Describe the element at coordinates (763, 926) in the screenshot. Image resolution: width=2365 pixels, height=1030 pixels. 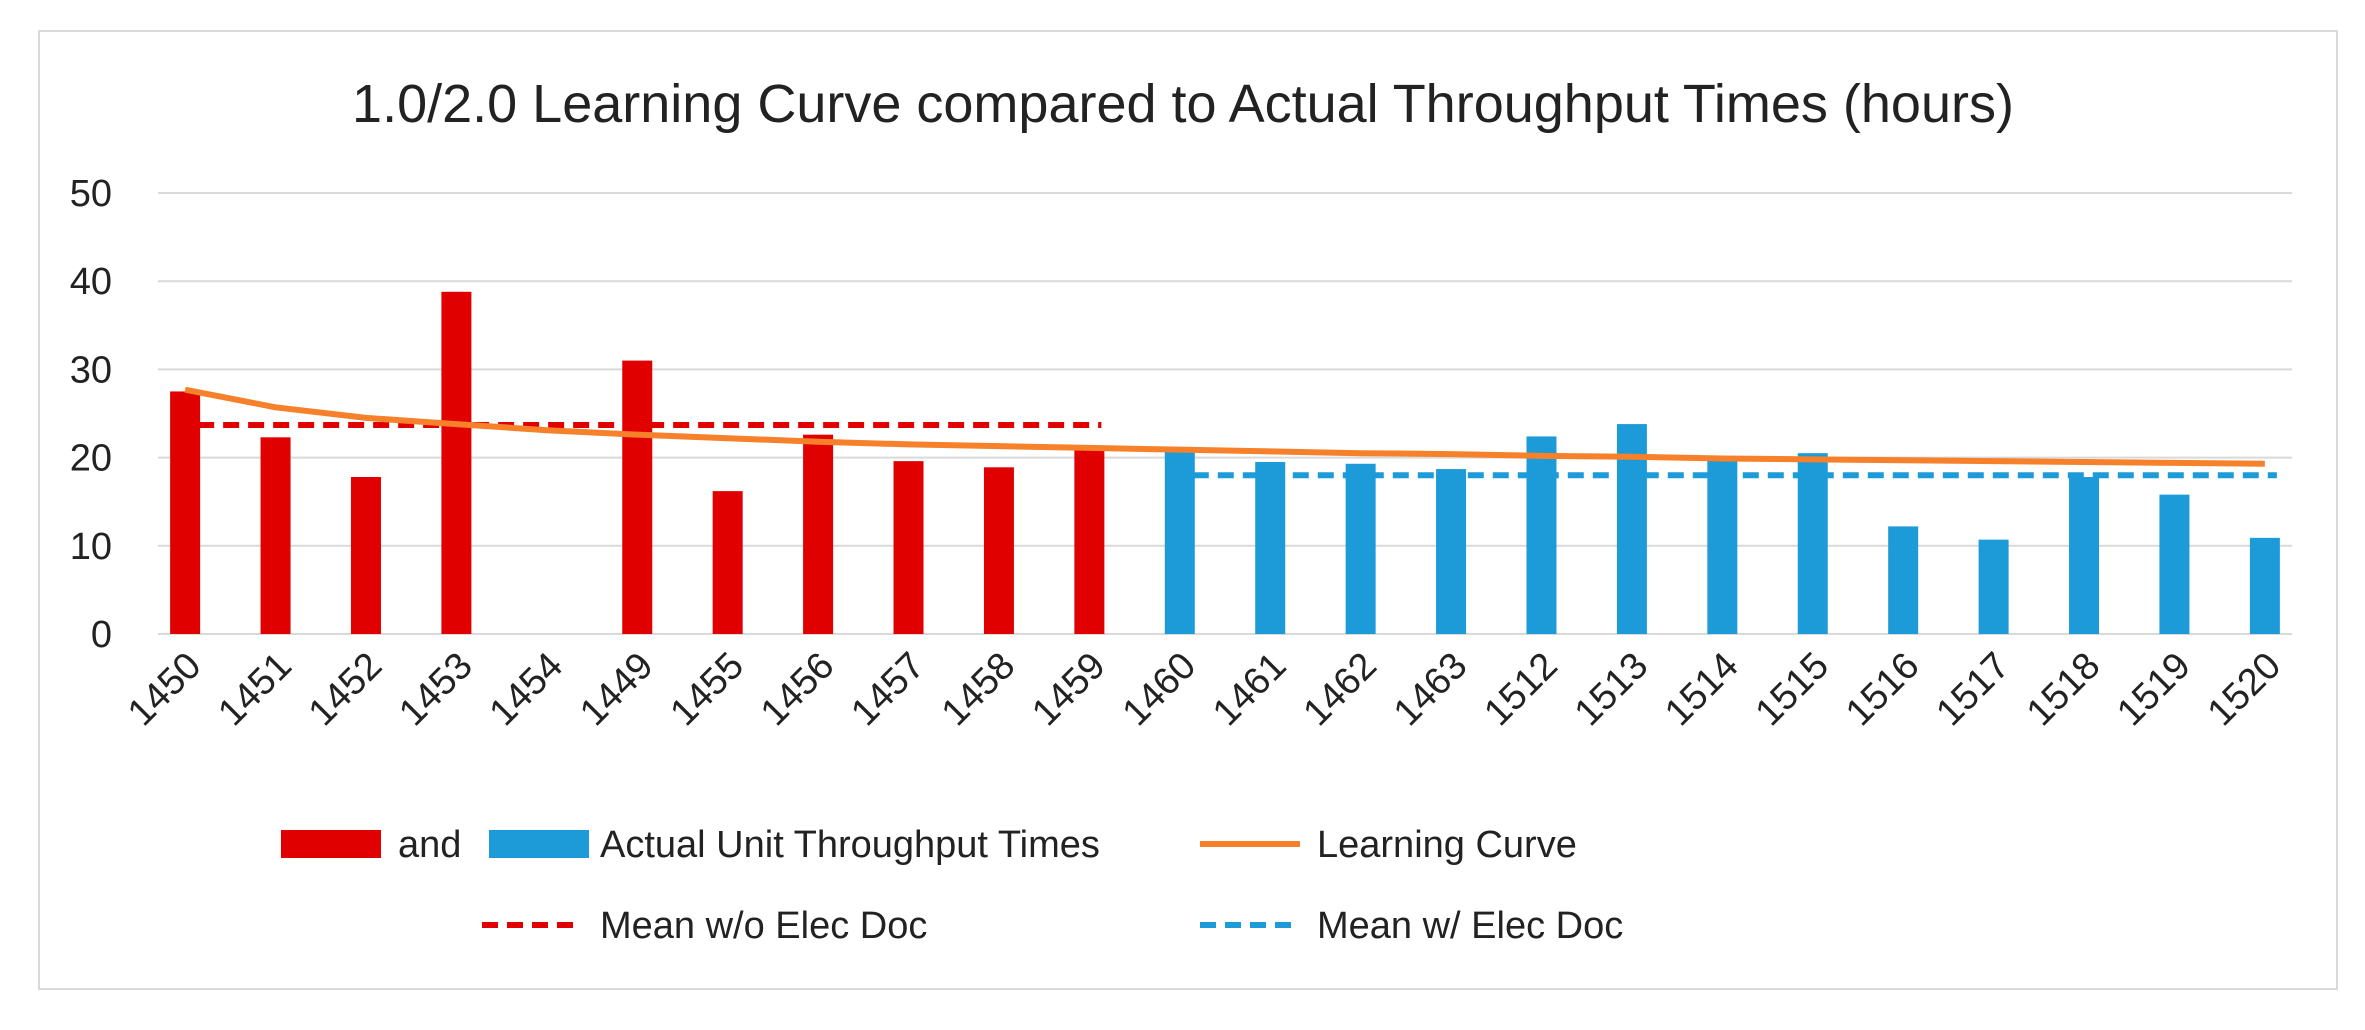
I see `legend-label: Mean w/o Elec Doc` at that location.